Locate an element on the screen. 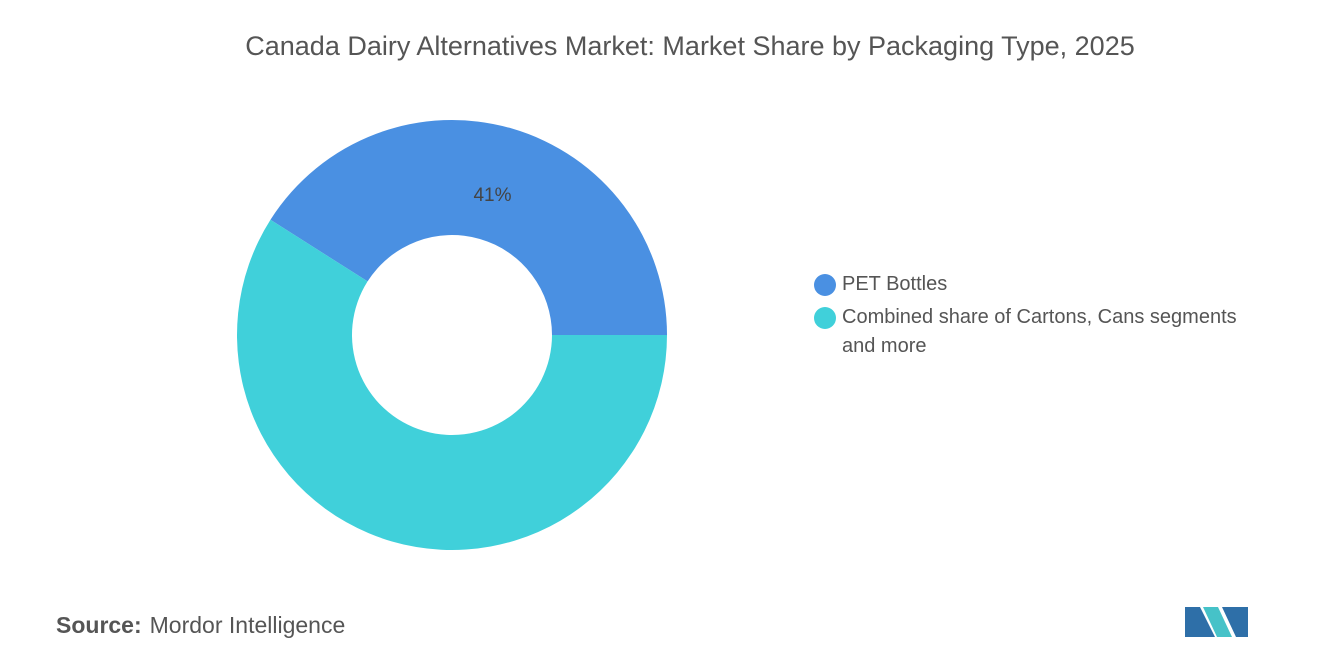 The image size is (1320, 665). legend-label: PET Bottles is located at coordinates (895, 284).